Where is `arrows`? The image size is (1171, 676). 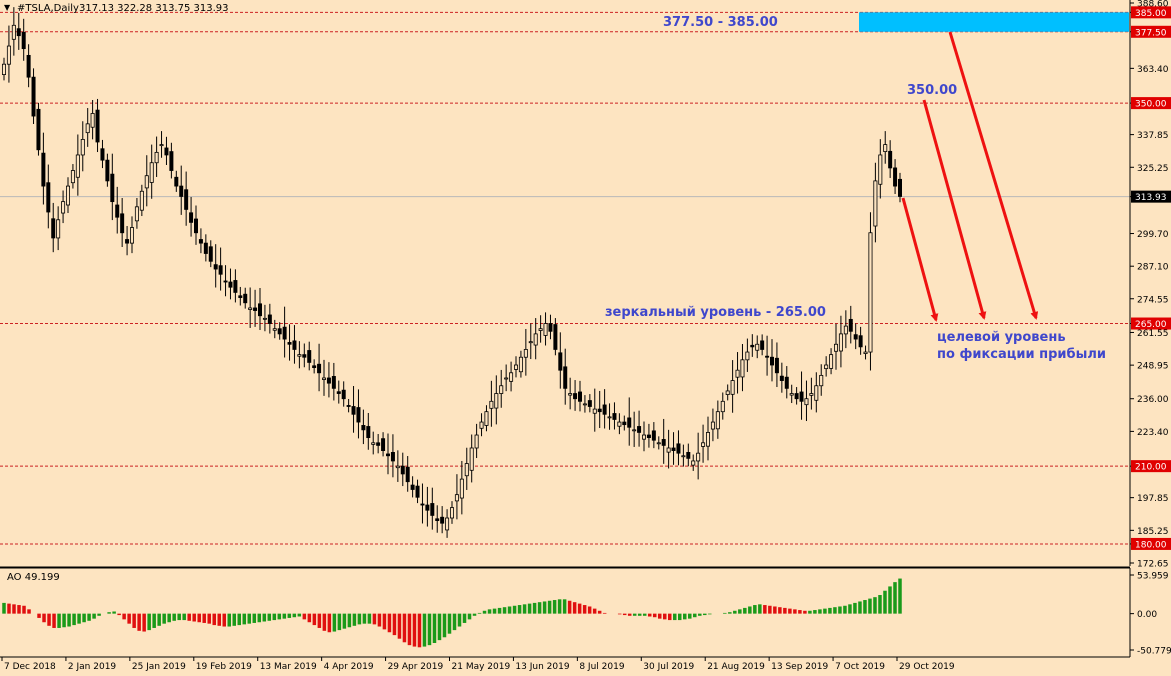
arrows is located at coordinates (970, 176).